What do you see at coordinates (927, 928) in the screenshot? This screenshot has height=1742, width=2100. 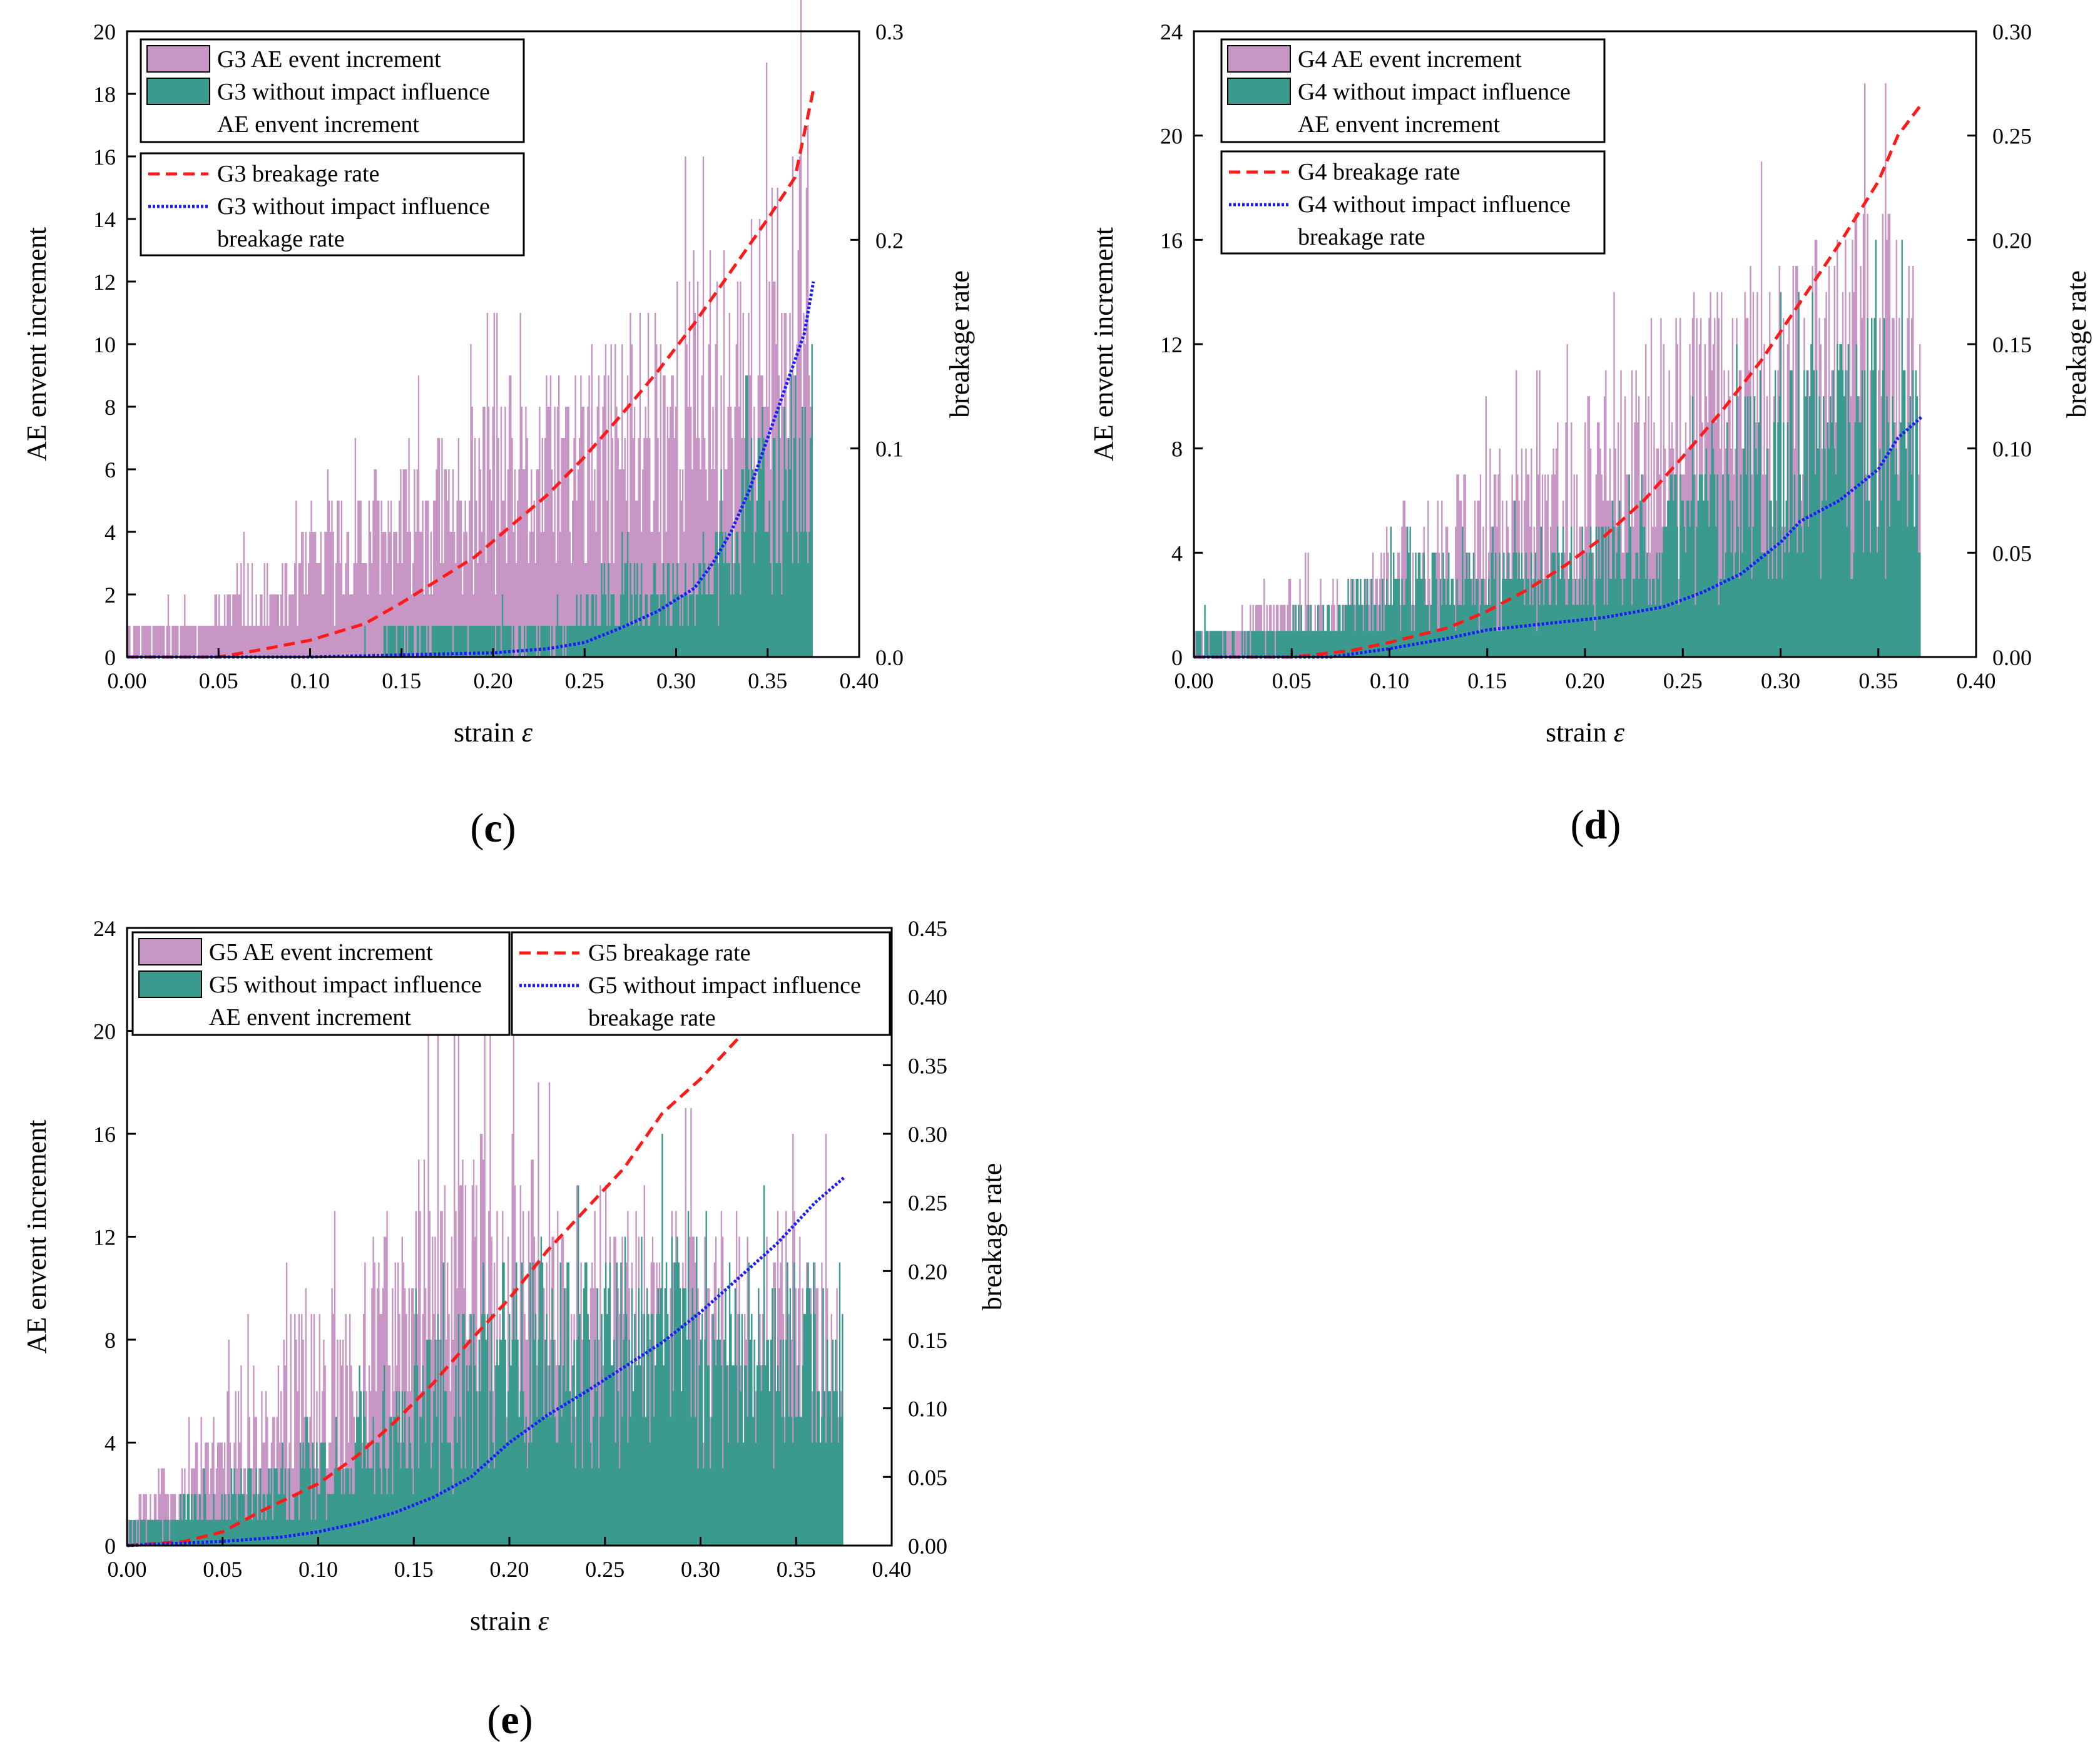 I see `y2-tick-label: 0.45` at bounding box center [927, 928].